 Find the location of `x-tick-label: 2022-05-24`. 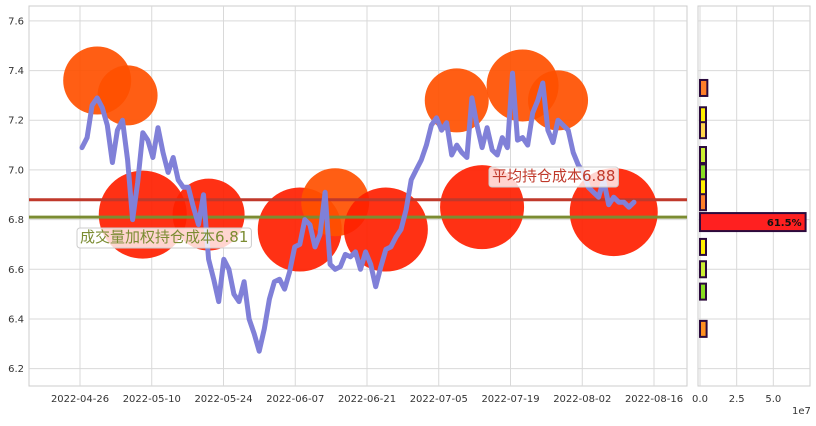

x-tick-label: 2022-05-24 is located at coordinates (223, 399).